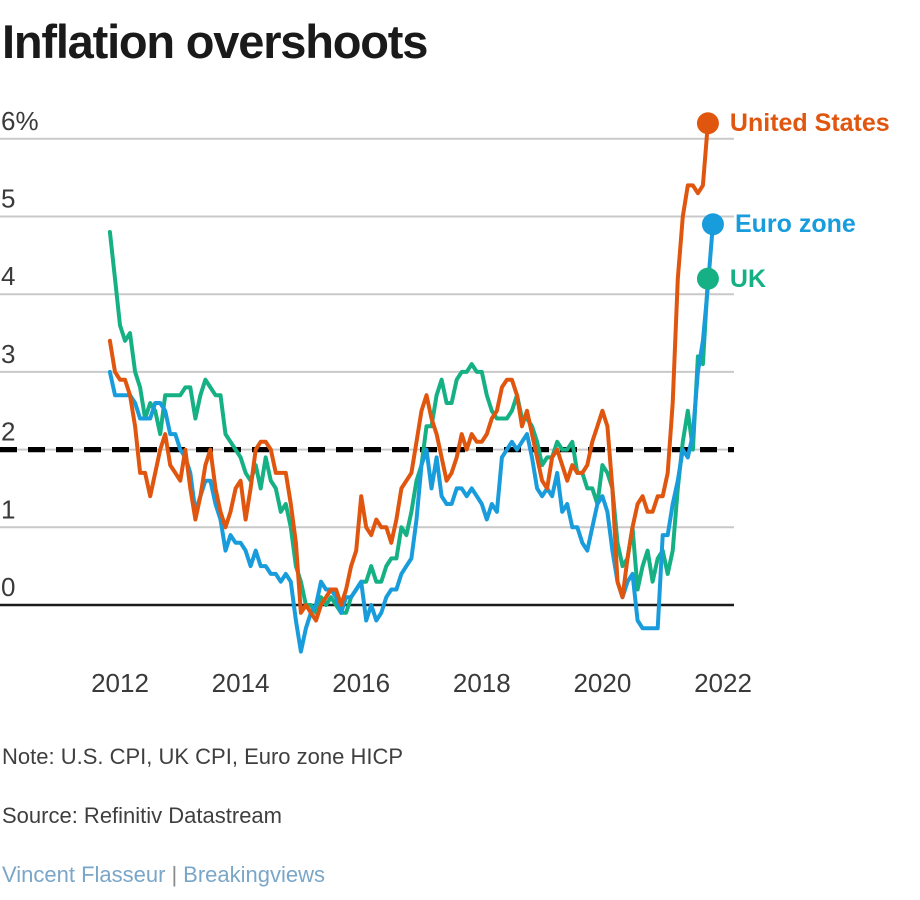 The height and width of the screenshot is (900, 920). Describe the element at coordinates (8, 432) in the screenshot. I see `y-tick-label-2: 2` at that location.